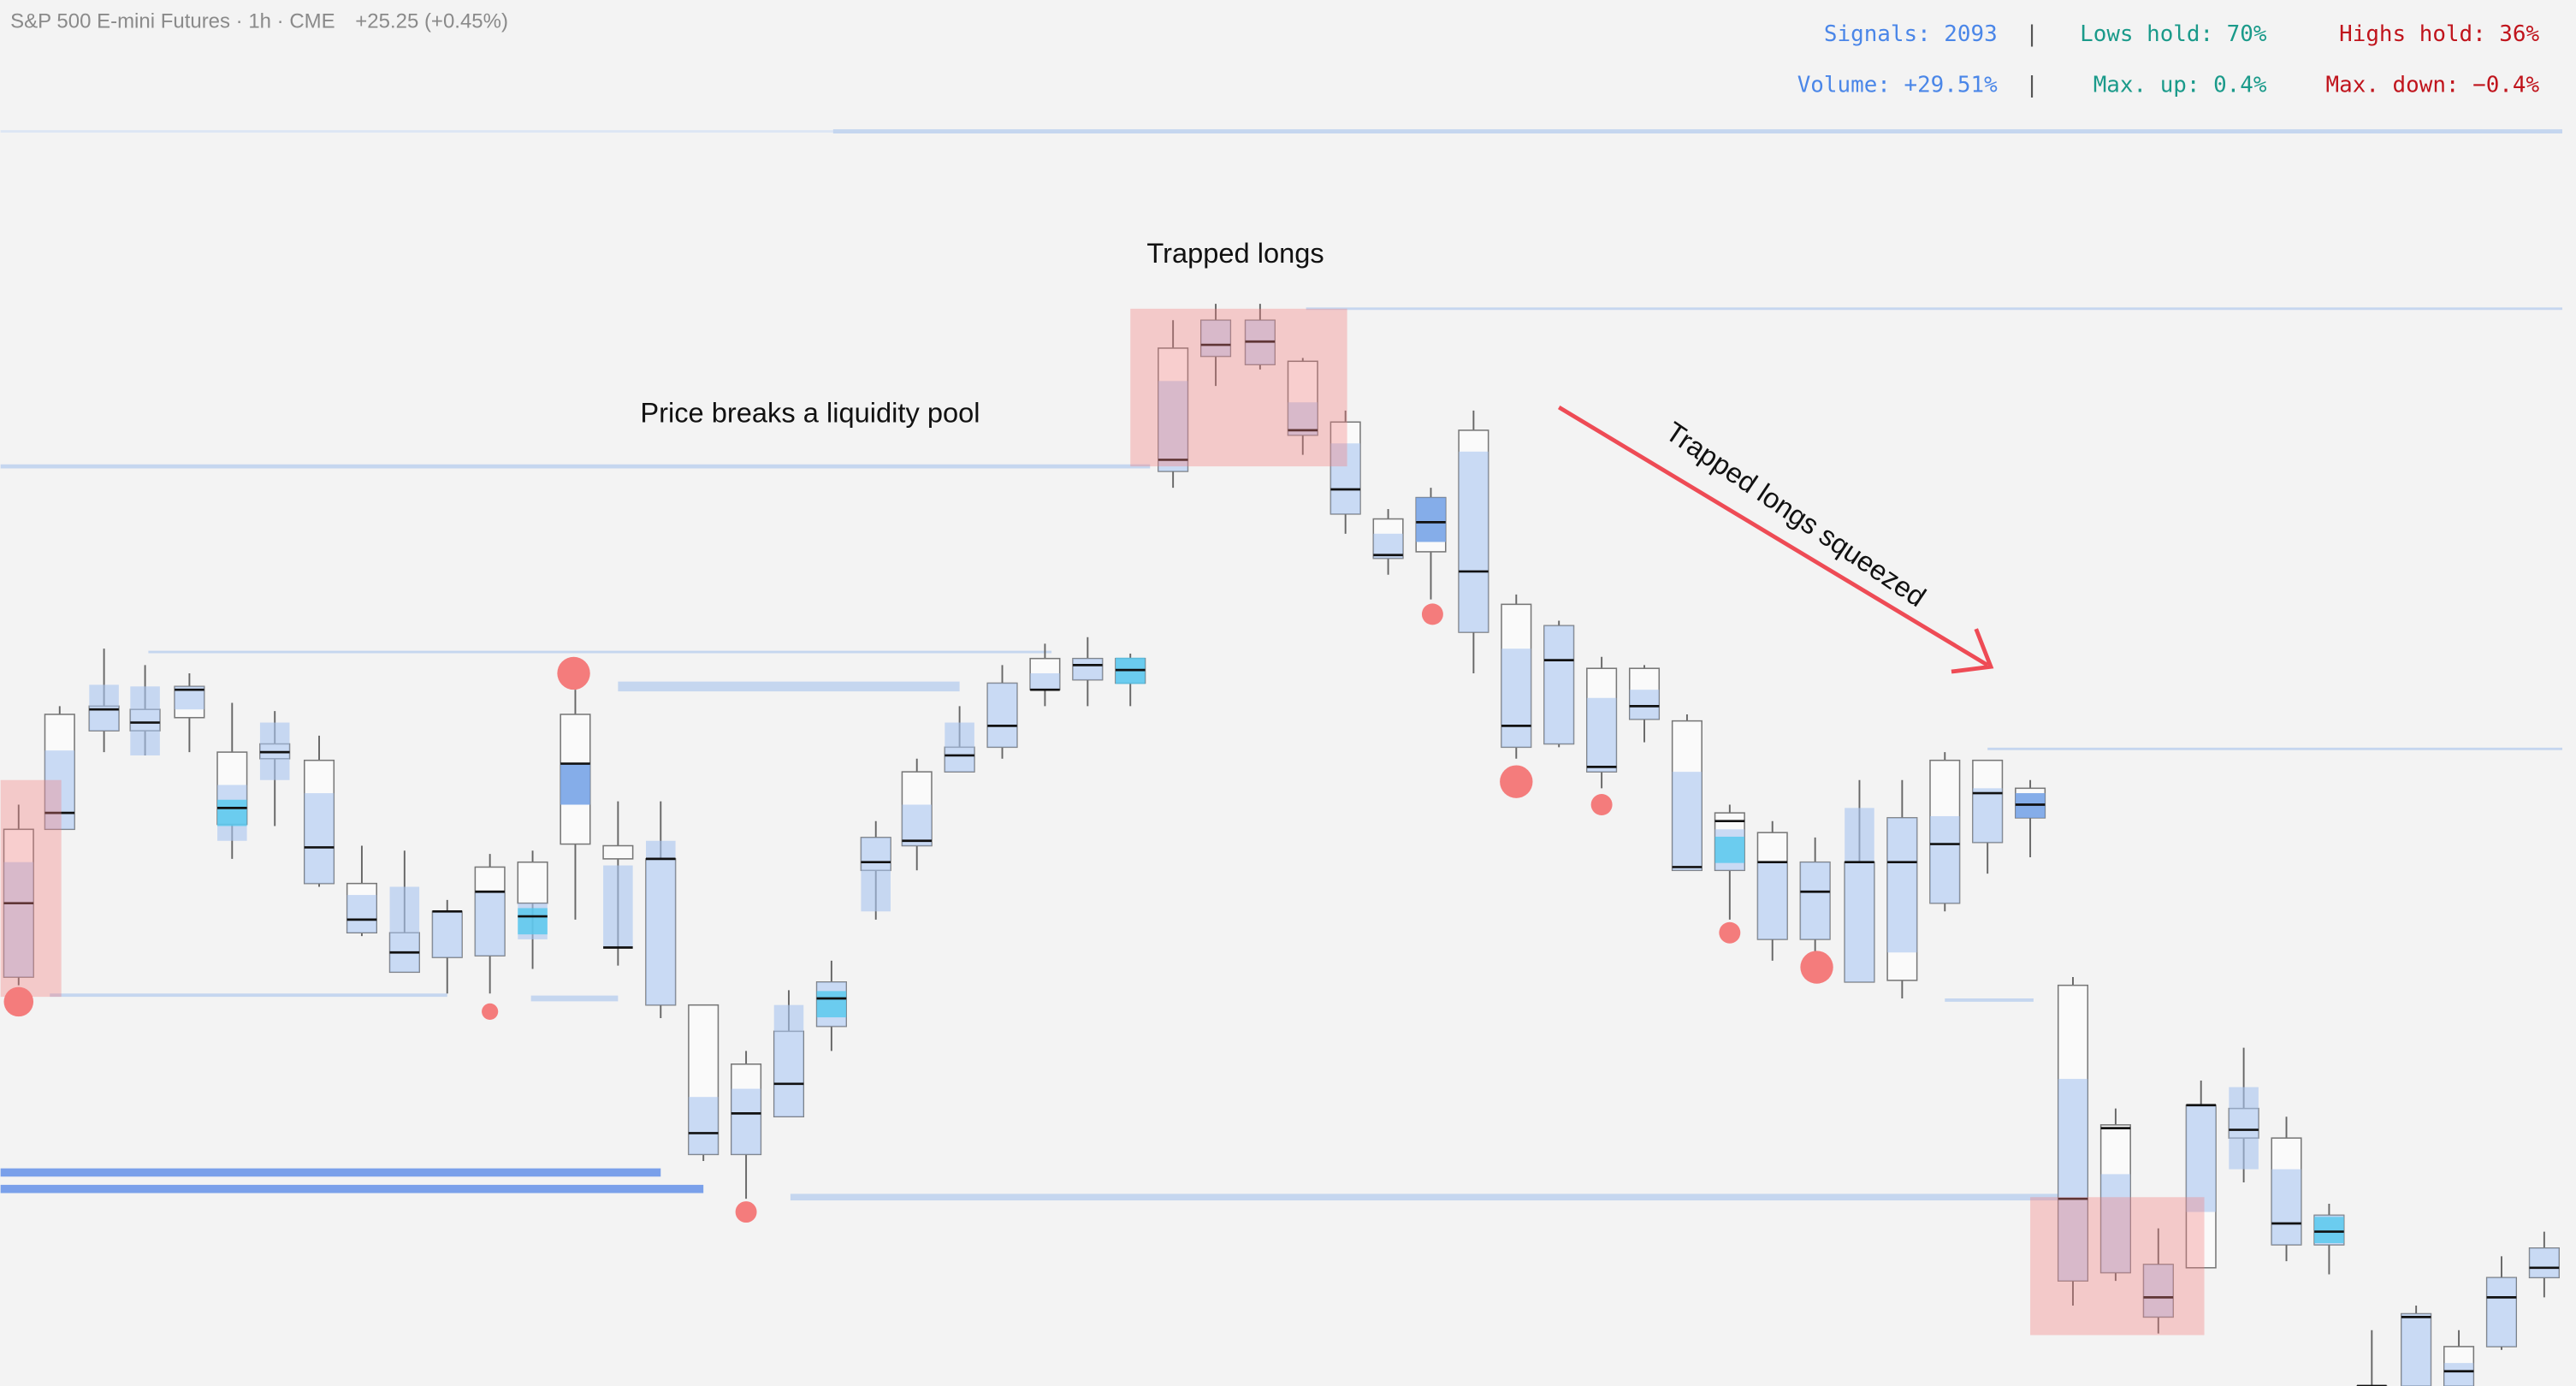 The height and width of the screenshot is (1386, 2576). Describe the element at coordinates (172, 21) in the screenshot. I see `instrument-title: S&P 500 E-mini Futures · 1h · CME` at that location.